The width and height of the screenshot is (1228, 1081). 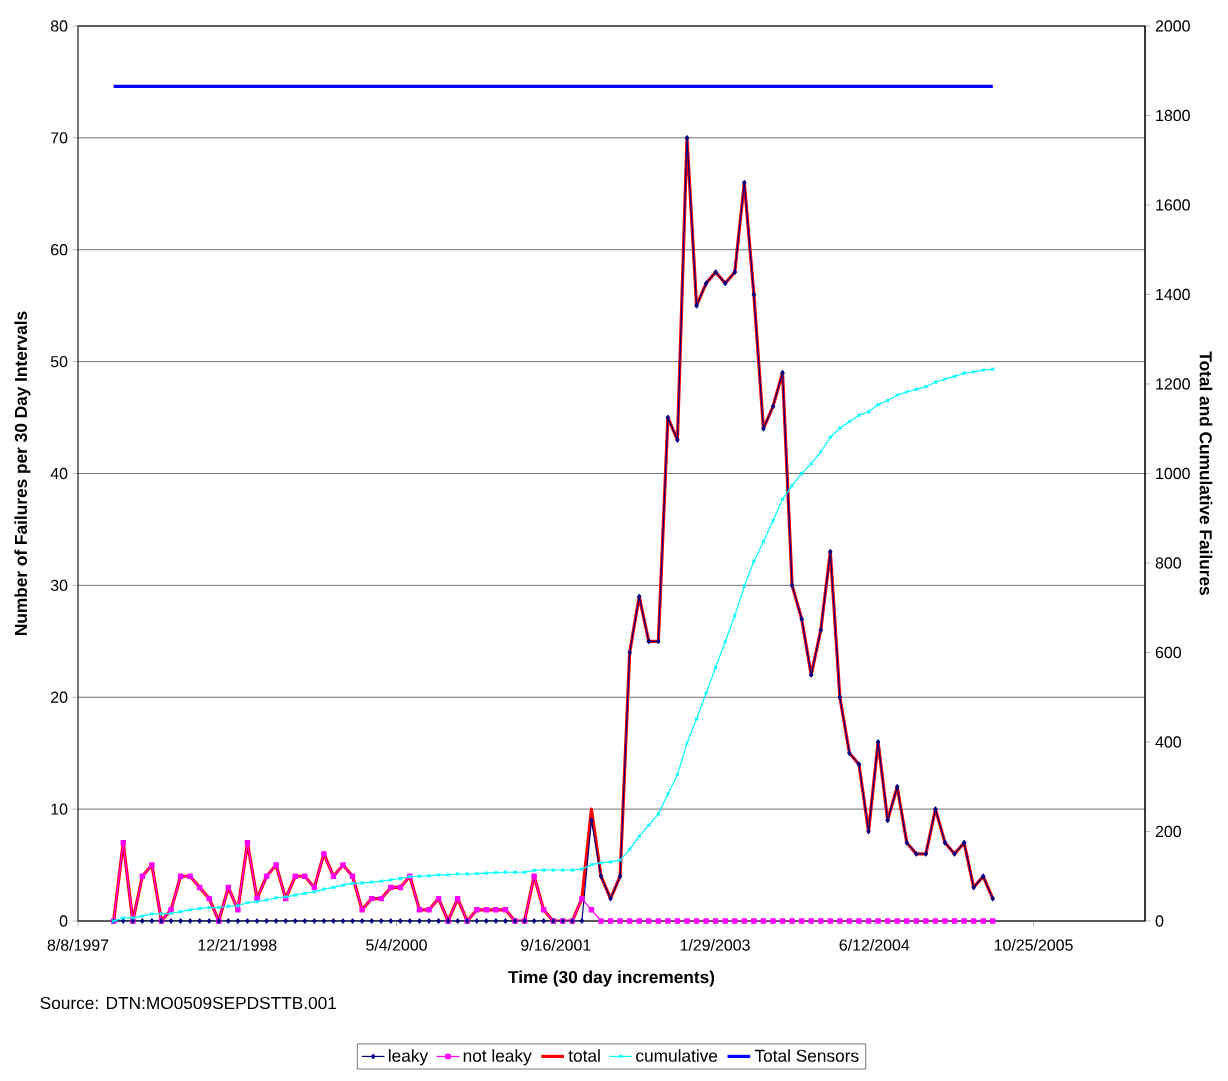 What do you see at coordinates (584, 1055) in the screenshot?
I see `legend-label: total` at bounding box center [584, 1055].